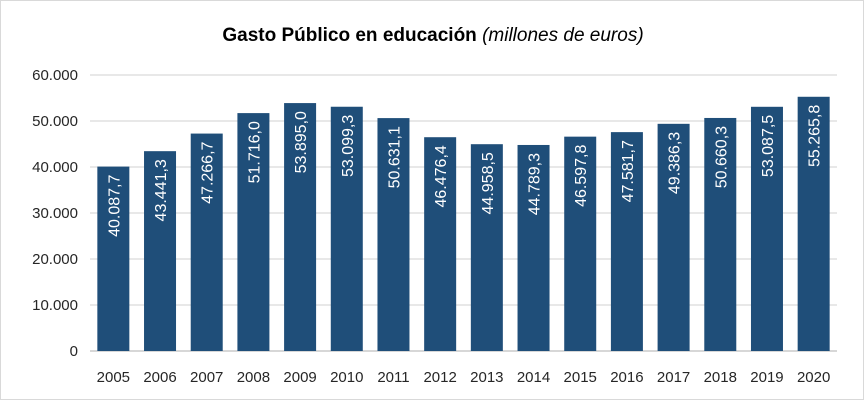 The height and width of the screenshot is (400, 864). What do you see at coordinates (486, 377) in the screenshot?
I see `x-tick-label: 2013` at bounding box center [486, 377].